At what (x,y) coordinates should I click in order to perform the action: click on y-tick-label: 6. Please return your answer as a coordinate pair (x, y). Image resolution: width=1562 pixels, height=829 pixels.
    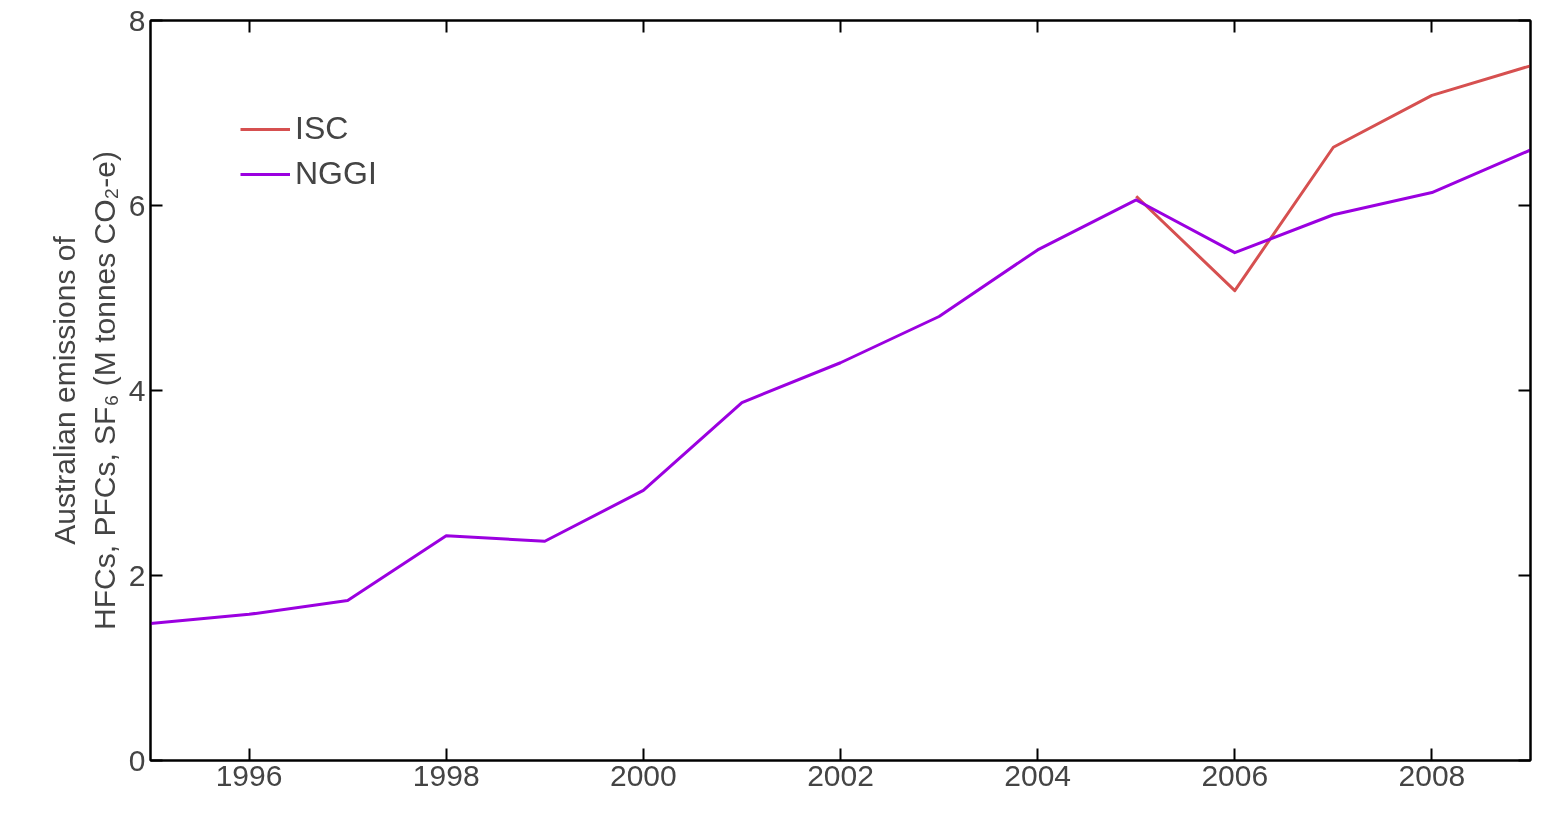
    Looking at the image, I should click on (137, 205).